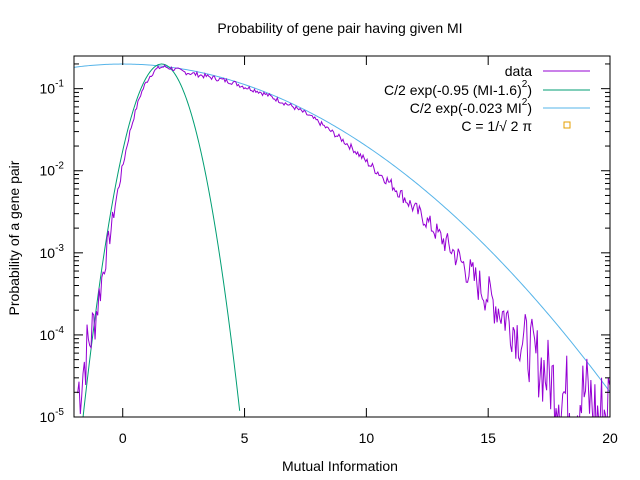  Describe the element at coordinates (340, 466) in the screenshot. I see `x-axis-title: Mutual Information` at that location.